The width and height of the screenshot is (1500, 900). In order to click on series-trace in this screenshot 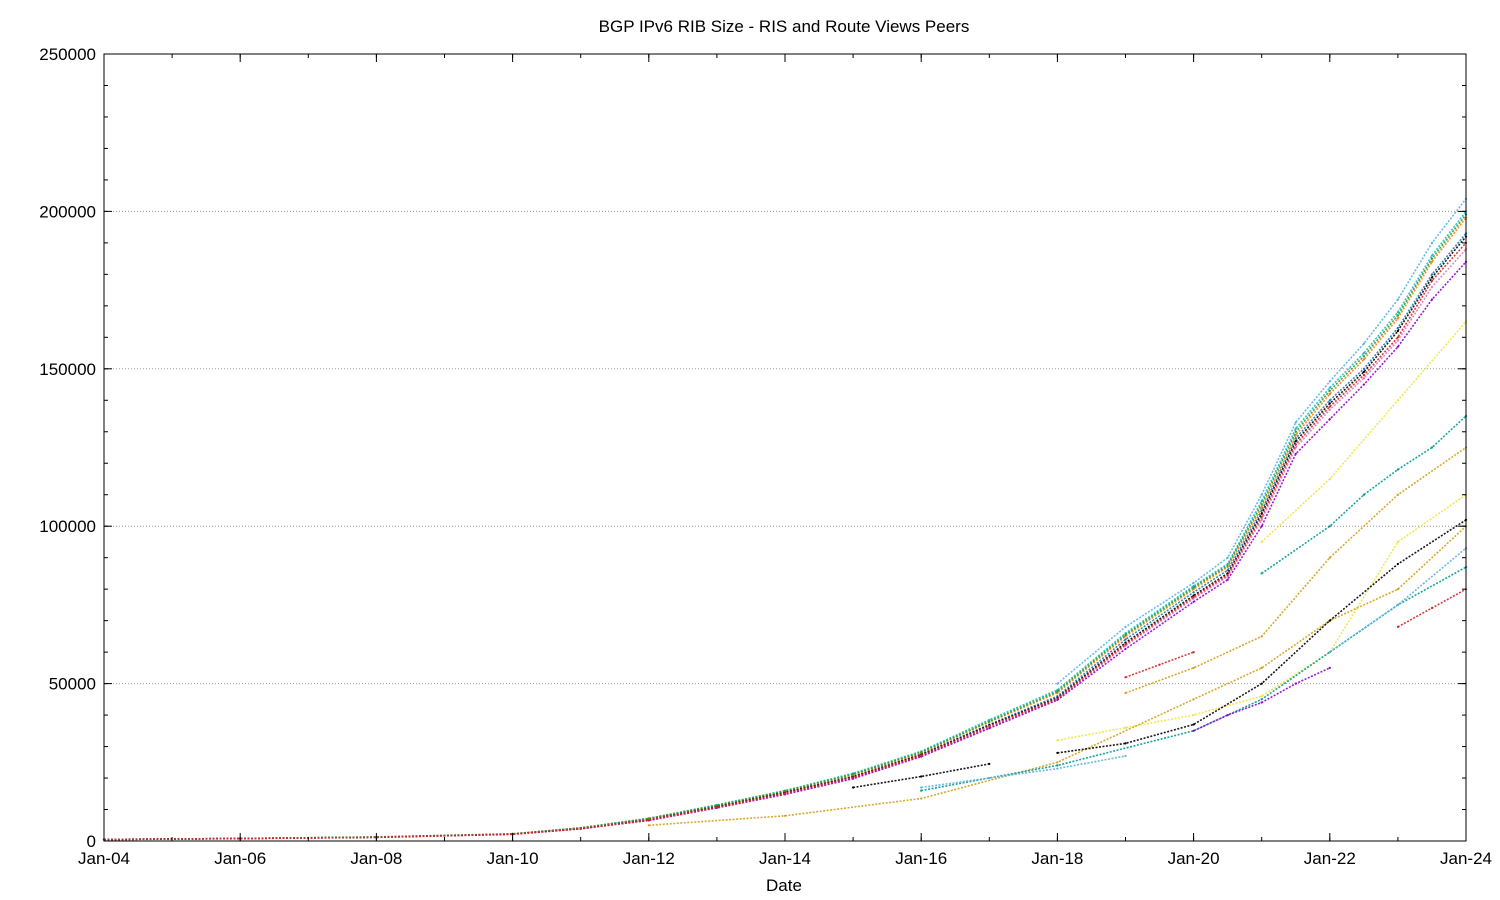, I will do `click(1194, 679)`.